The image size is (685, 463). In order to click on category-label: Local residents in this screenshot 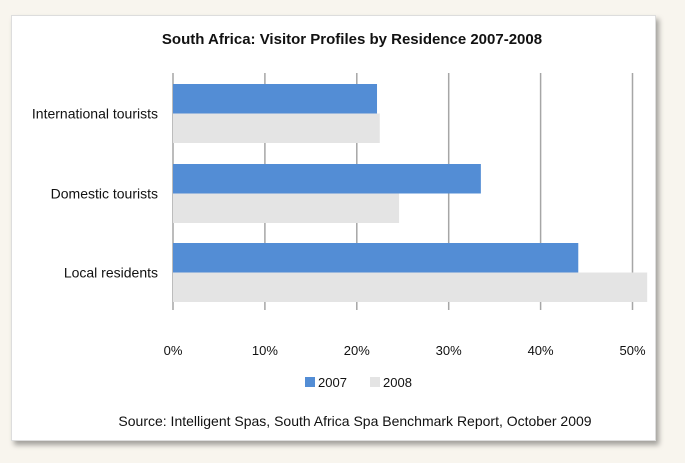, I will do `click(111, 273)`.